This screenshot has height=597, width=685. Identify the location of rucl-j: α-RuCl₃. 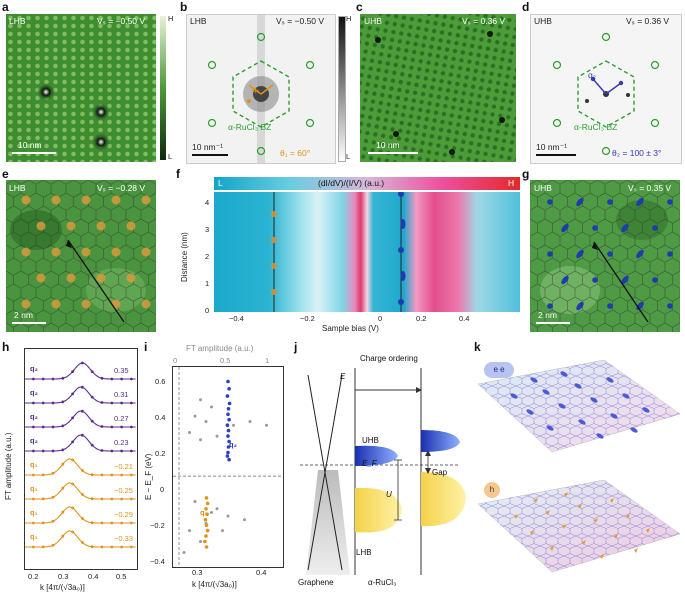
(382, 582).